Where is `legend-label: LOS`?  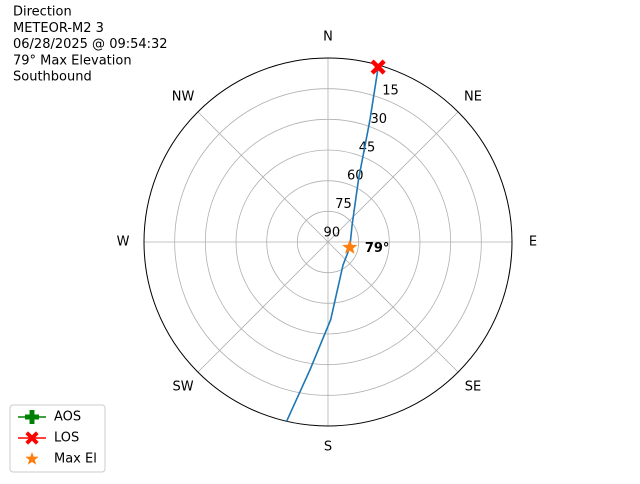 legend-label: LOS is located at coordinates (66, 438).